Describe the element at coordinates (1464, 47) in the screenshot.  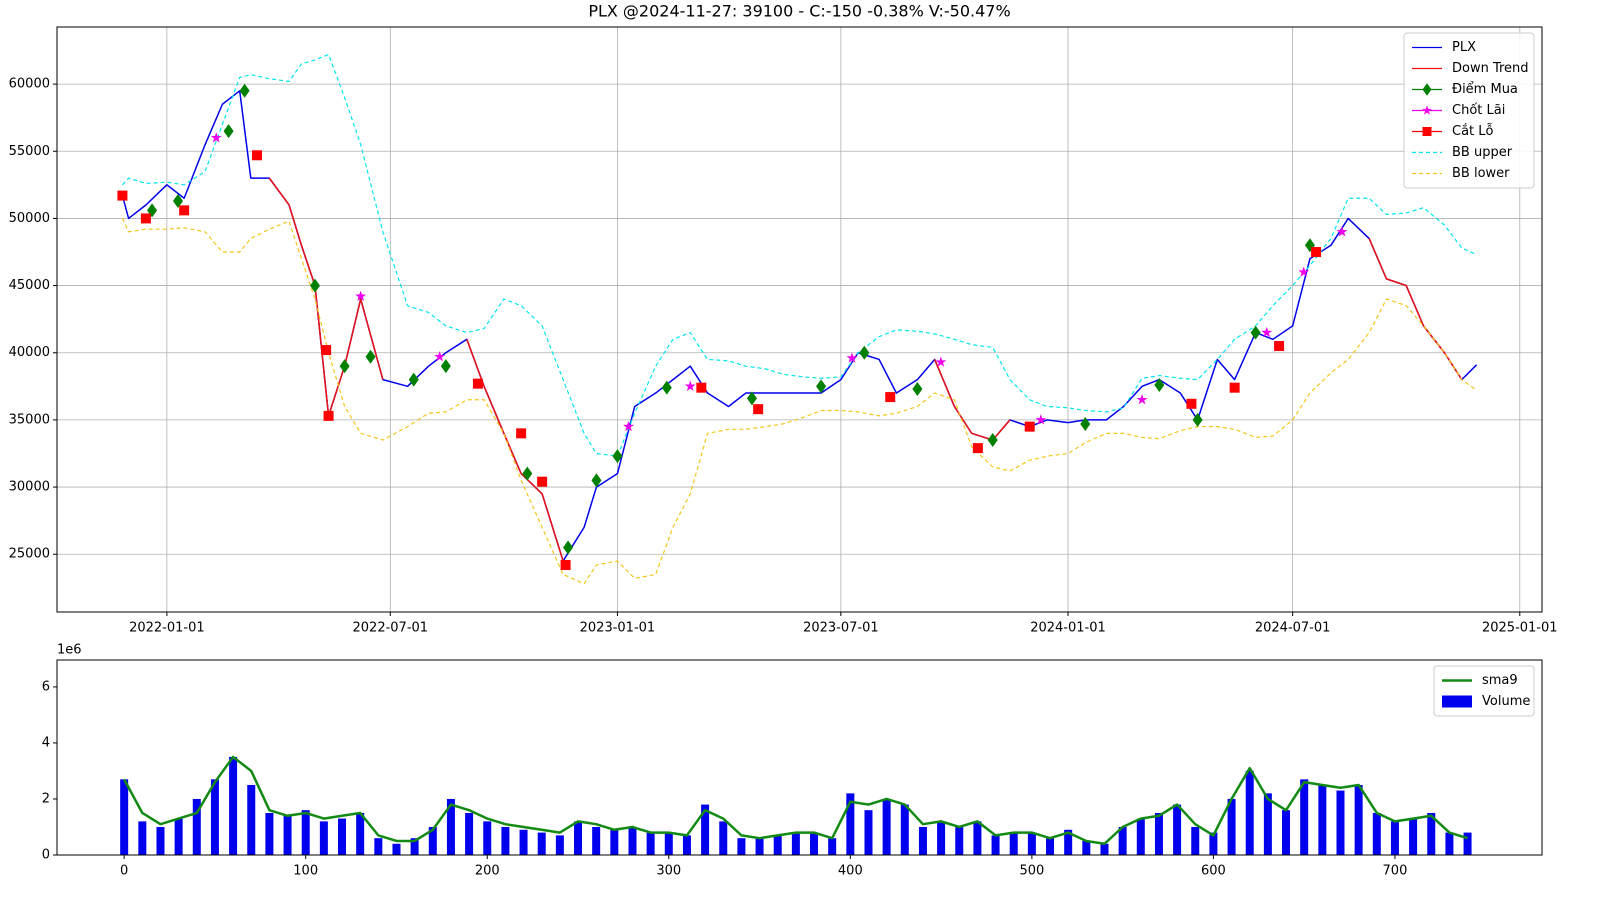
I see `legend-label: PLX` at that location.